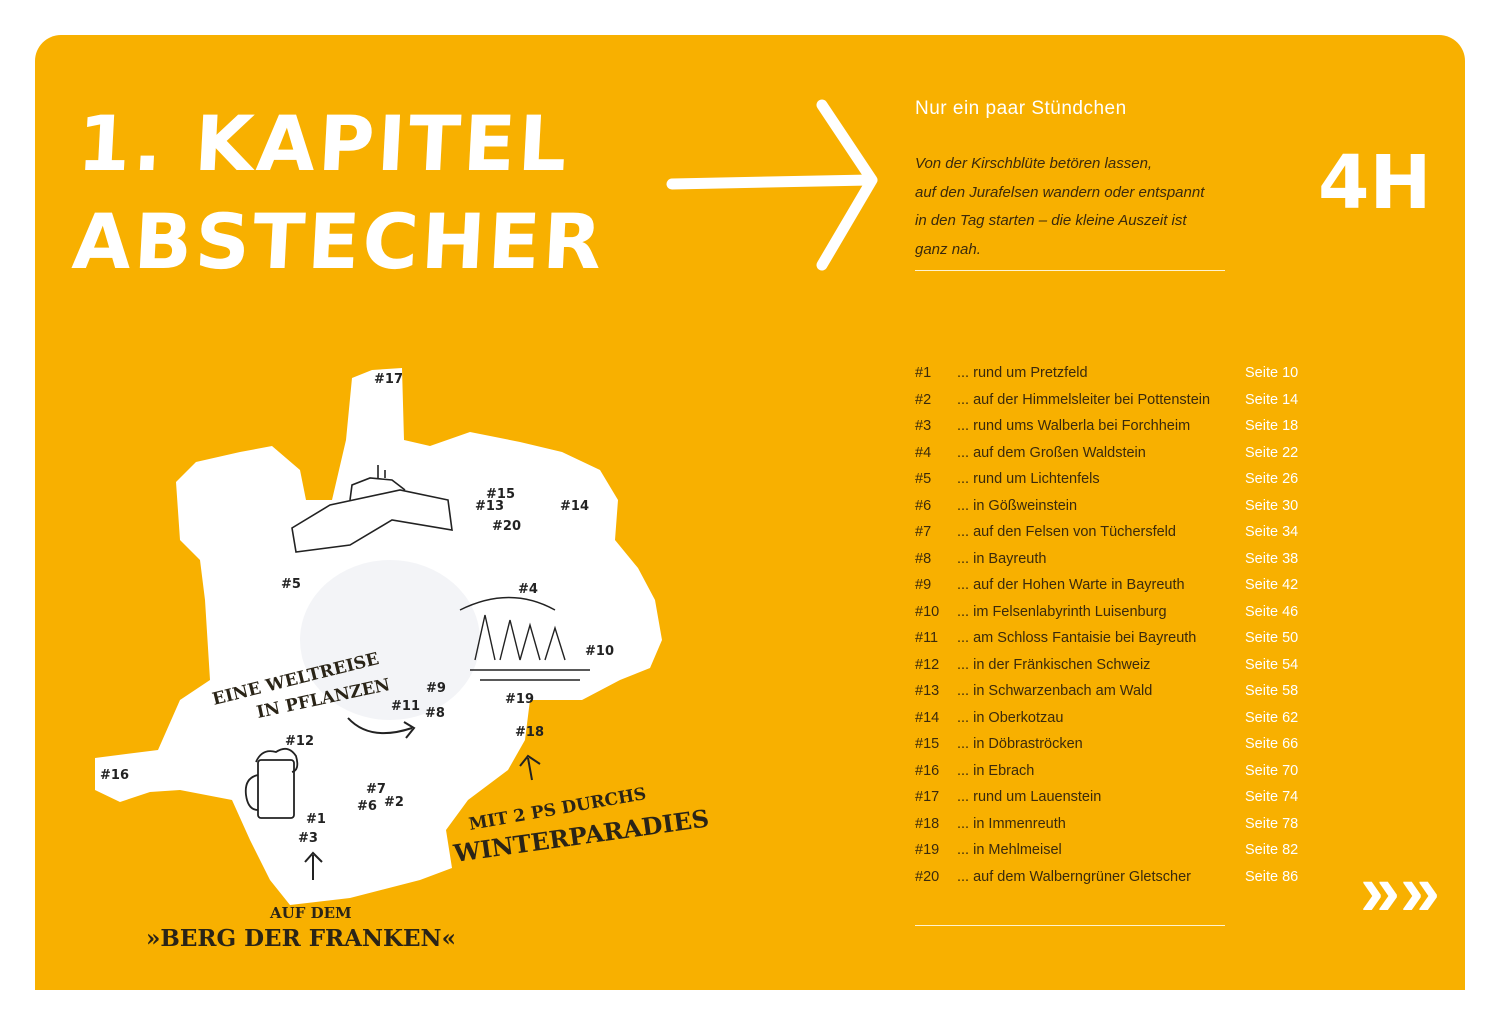 The height and width of the screenshot is (1025, 1500). I want to click on toc-page: Seite 46, so click(1272, 611).